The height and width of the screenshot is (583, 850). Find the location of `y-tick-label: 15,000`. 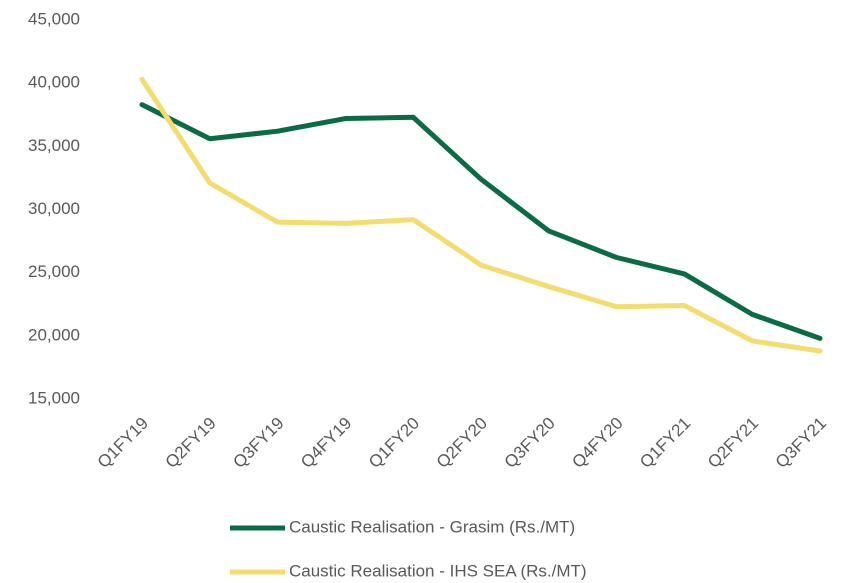

y-tick-label: 15,000 is located at coordinates (54, 397).